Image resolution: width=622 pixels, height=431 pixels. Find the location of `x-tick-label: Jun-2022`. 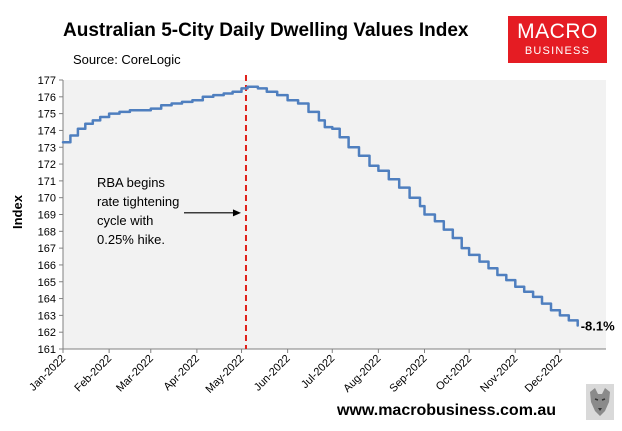

x-tick-label: Jun-2022 is located at coordinates (272, 373).